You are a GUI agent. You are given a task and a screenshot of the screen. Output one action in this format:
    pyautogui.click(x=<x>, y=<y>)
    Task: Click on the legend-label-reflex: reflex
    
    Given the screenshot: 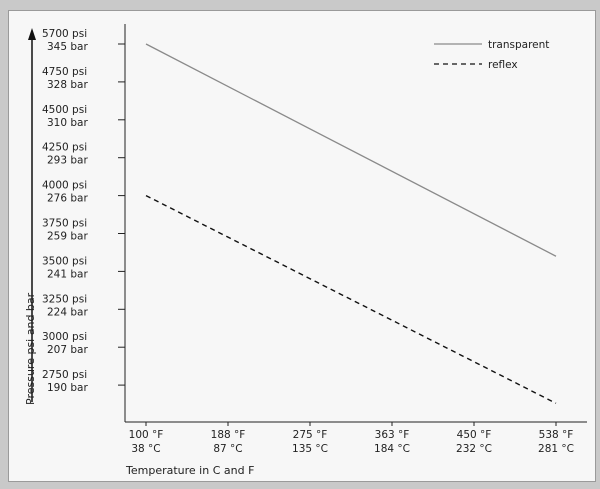 What is the action you would take?
    pyautogui.click(x=503, y=65)
    